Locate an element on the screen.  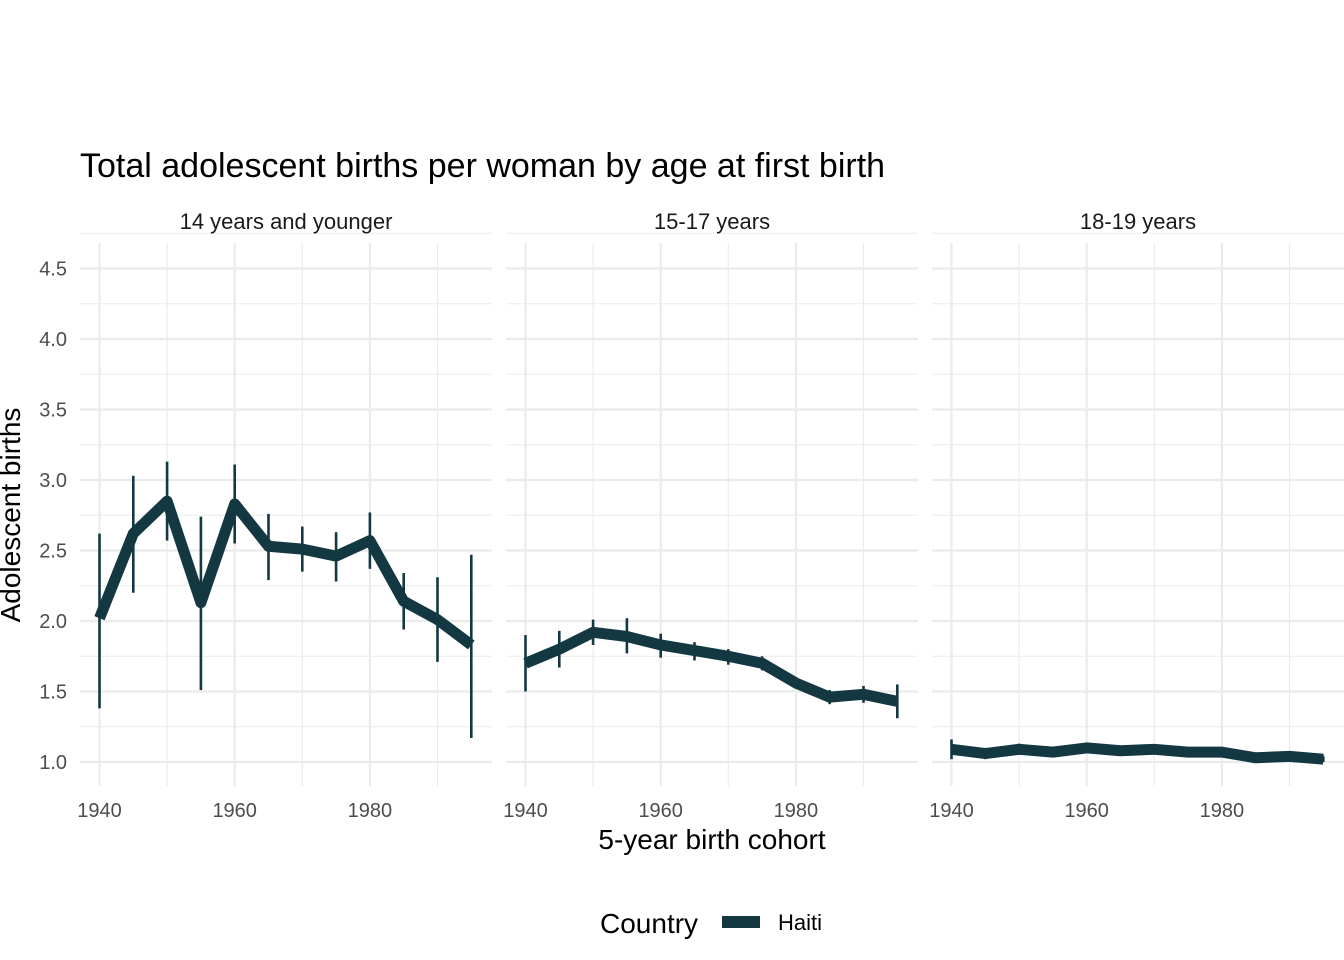
y-tick-label: 4.5 is located at coordinates (53, 270).